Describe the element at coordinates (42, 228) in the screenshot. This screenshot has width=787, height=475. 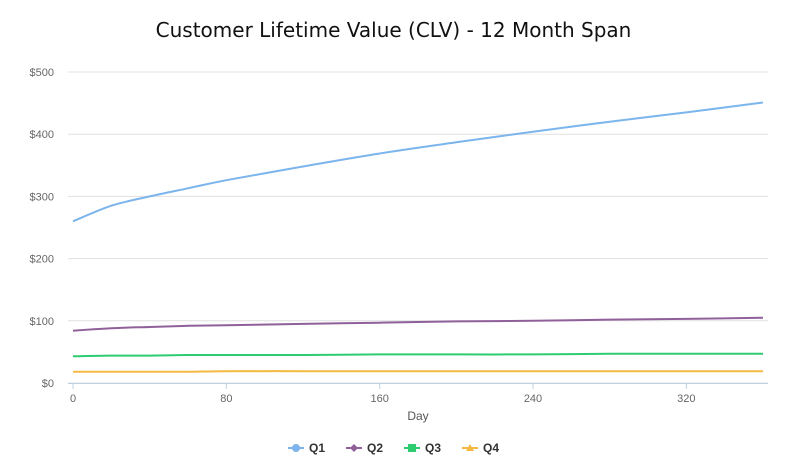
I see `y-axis-ticks: $0 $100 $200 $300 $400 $500` at that location.